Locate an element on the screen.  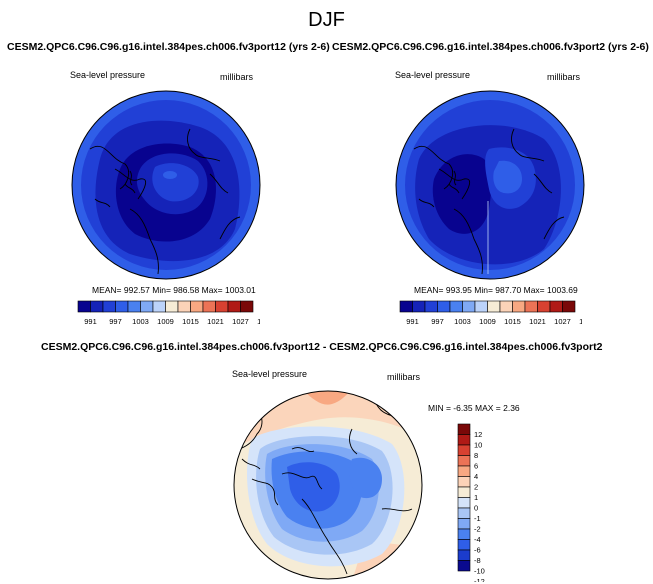
panel2-units-label: millibars is located at coordinates (564, 77).